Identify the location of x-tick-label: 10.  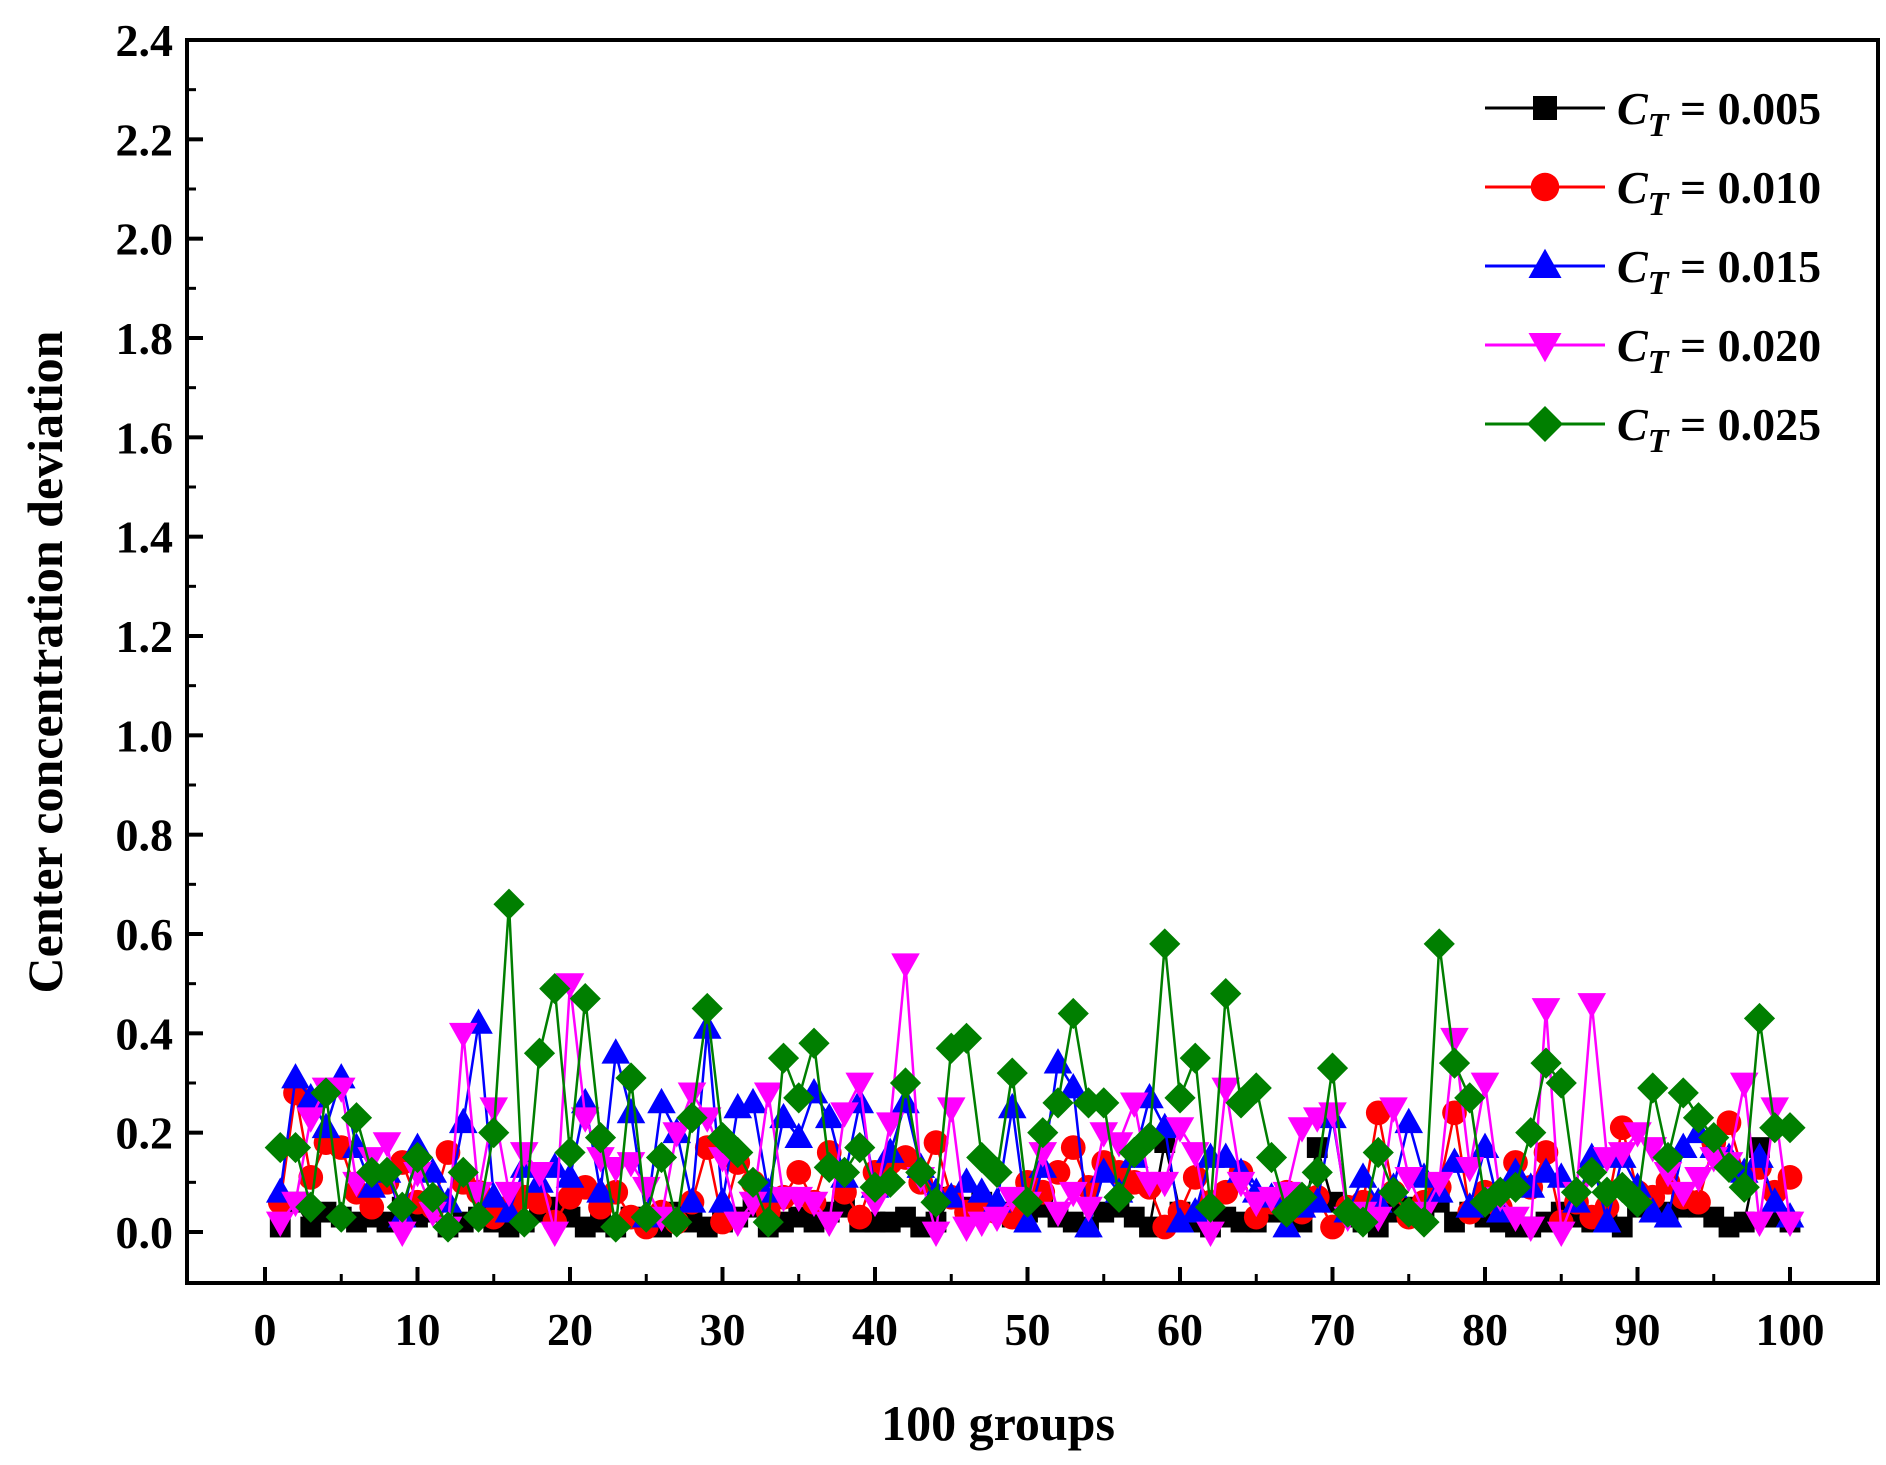
(418, 1329).